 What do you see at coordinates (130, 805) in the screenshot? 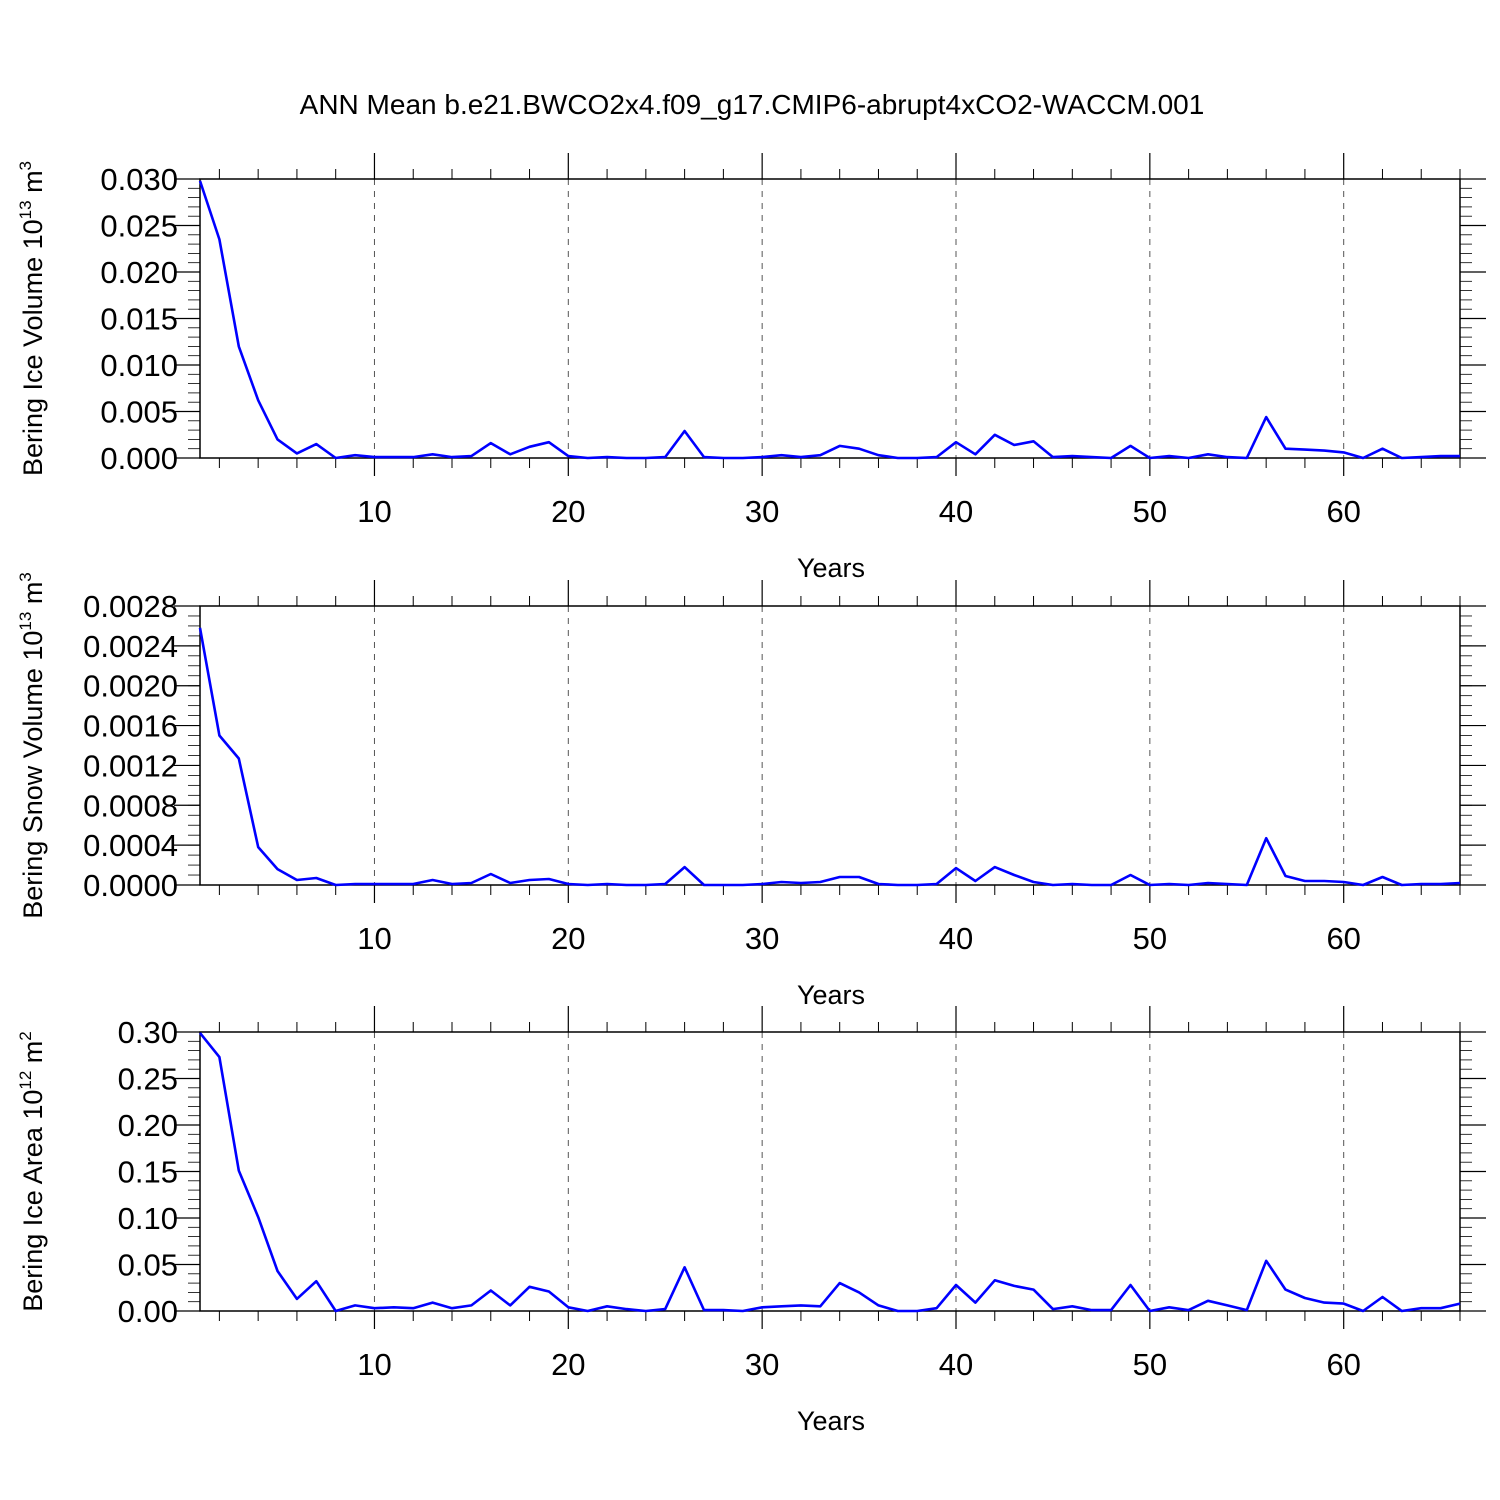
I see `y-tick-label: 0.0008` at bounding box center [130, 805].